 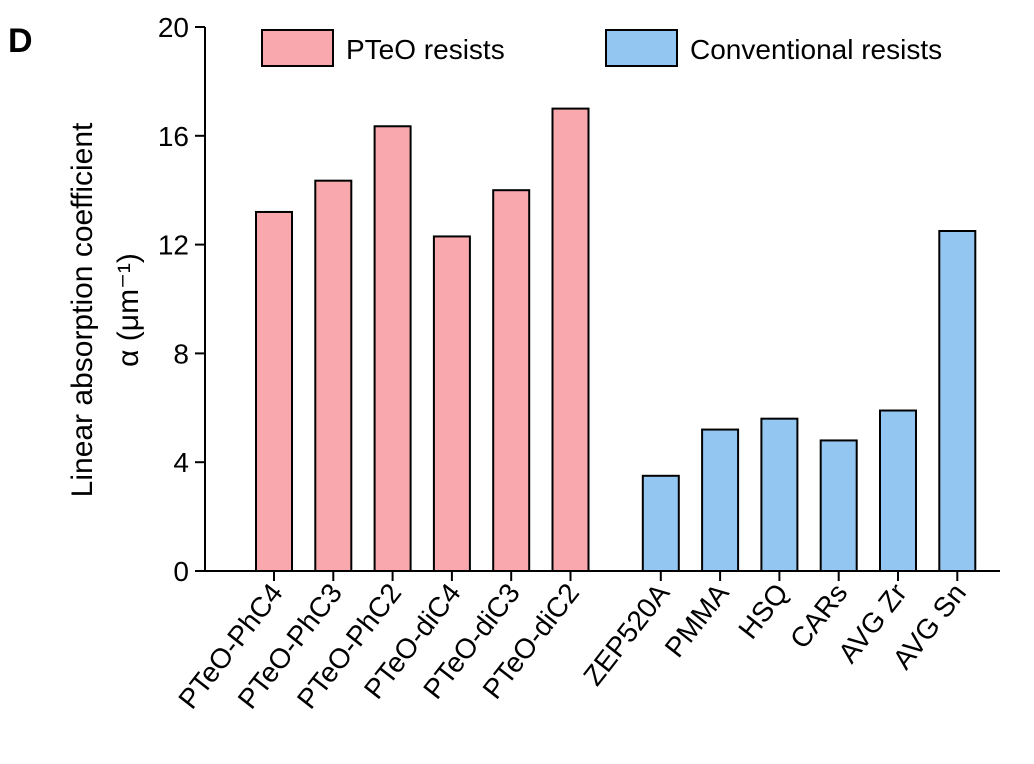 What do you see at coordinates (128, 310) in the screenshot?
I see `y-axis-label: α (μm⁻¹)` at bounding box center [128, 310].